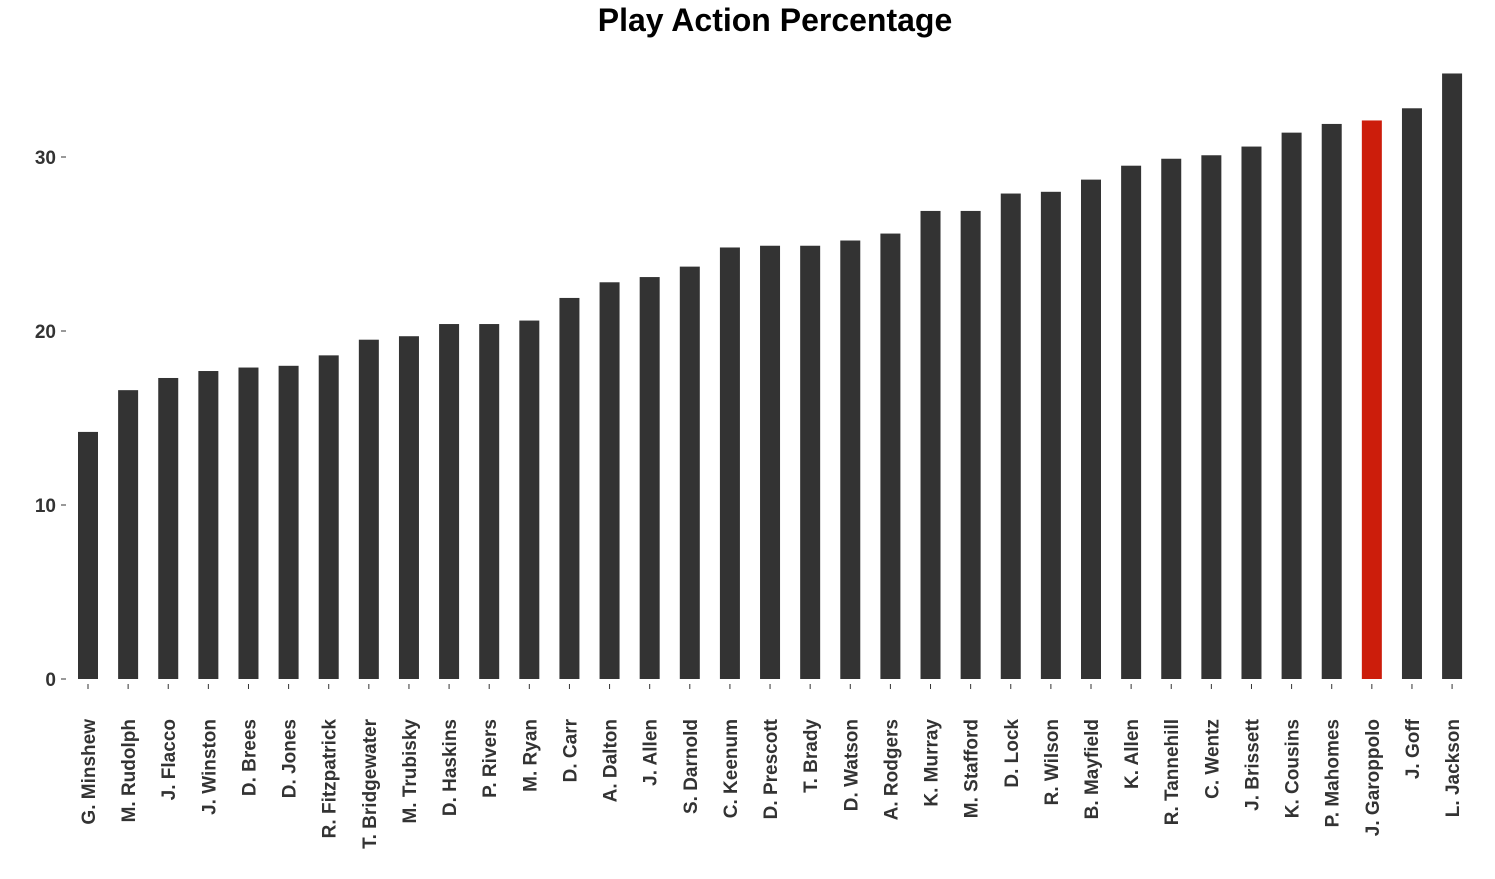  What do you see at coordinates (88, 555) in the screenshot?
I see `bar-g-minshew` at bounding box center [88, 555].